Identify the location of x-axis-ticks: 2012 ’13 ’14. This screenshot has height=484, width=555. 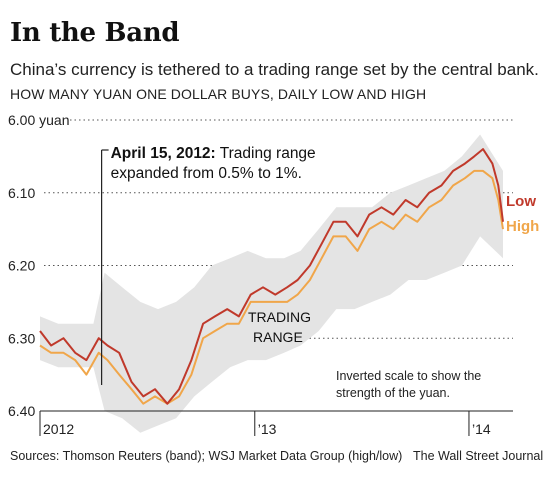
(265, 424).